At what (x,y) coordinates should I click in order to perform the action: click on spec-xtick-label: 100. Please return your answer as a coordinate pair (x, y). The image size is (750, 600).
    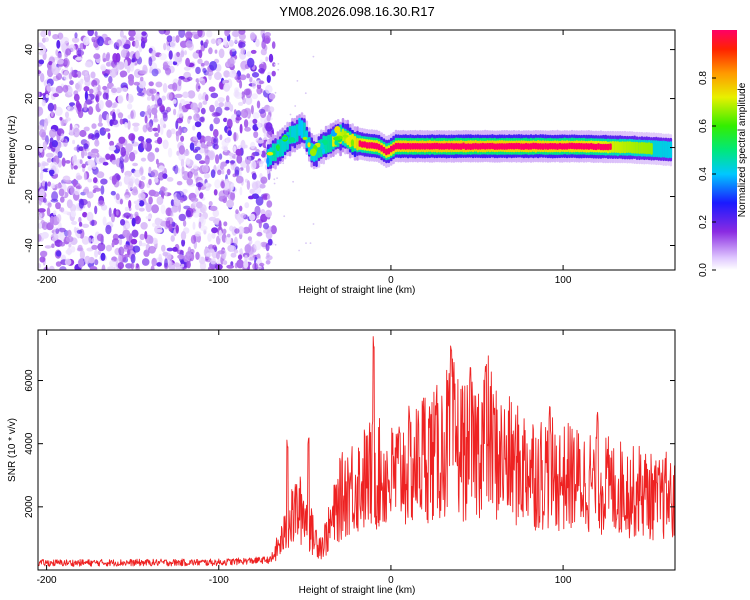
    Looking at the image, I should click on (563, 280).